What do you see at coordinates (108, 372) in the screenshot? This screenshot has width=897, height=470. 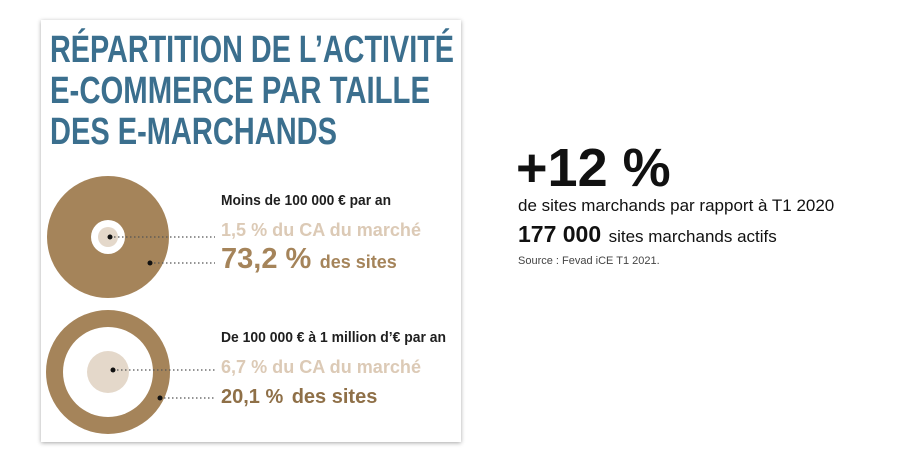 I see `inner-circle` at bounding box center [108, 372].